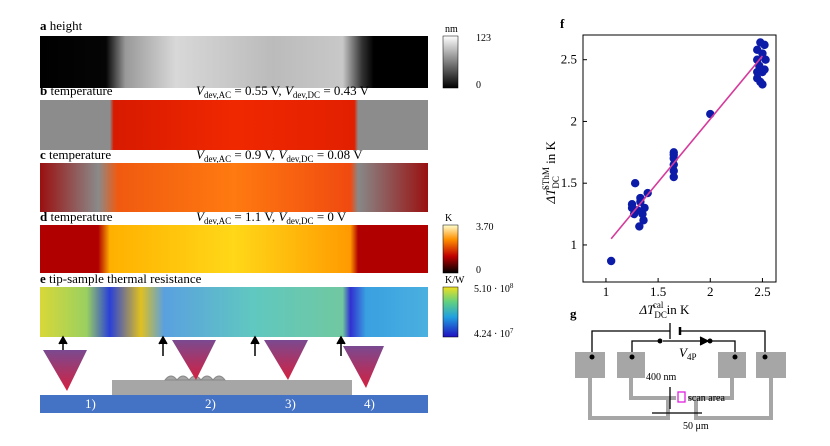 The image size is (830, 446). What do you see at coordinates (573, 313) in the screenshot?
I see `panel-letter: g` at bounding box center [573, 313].